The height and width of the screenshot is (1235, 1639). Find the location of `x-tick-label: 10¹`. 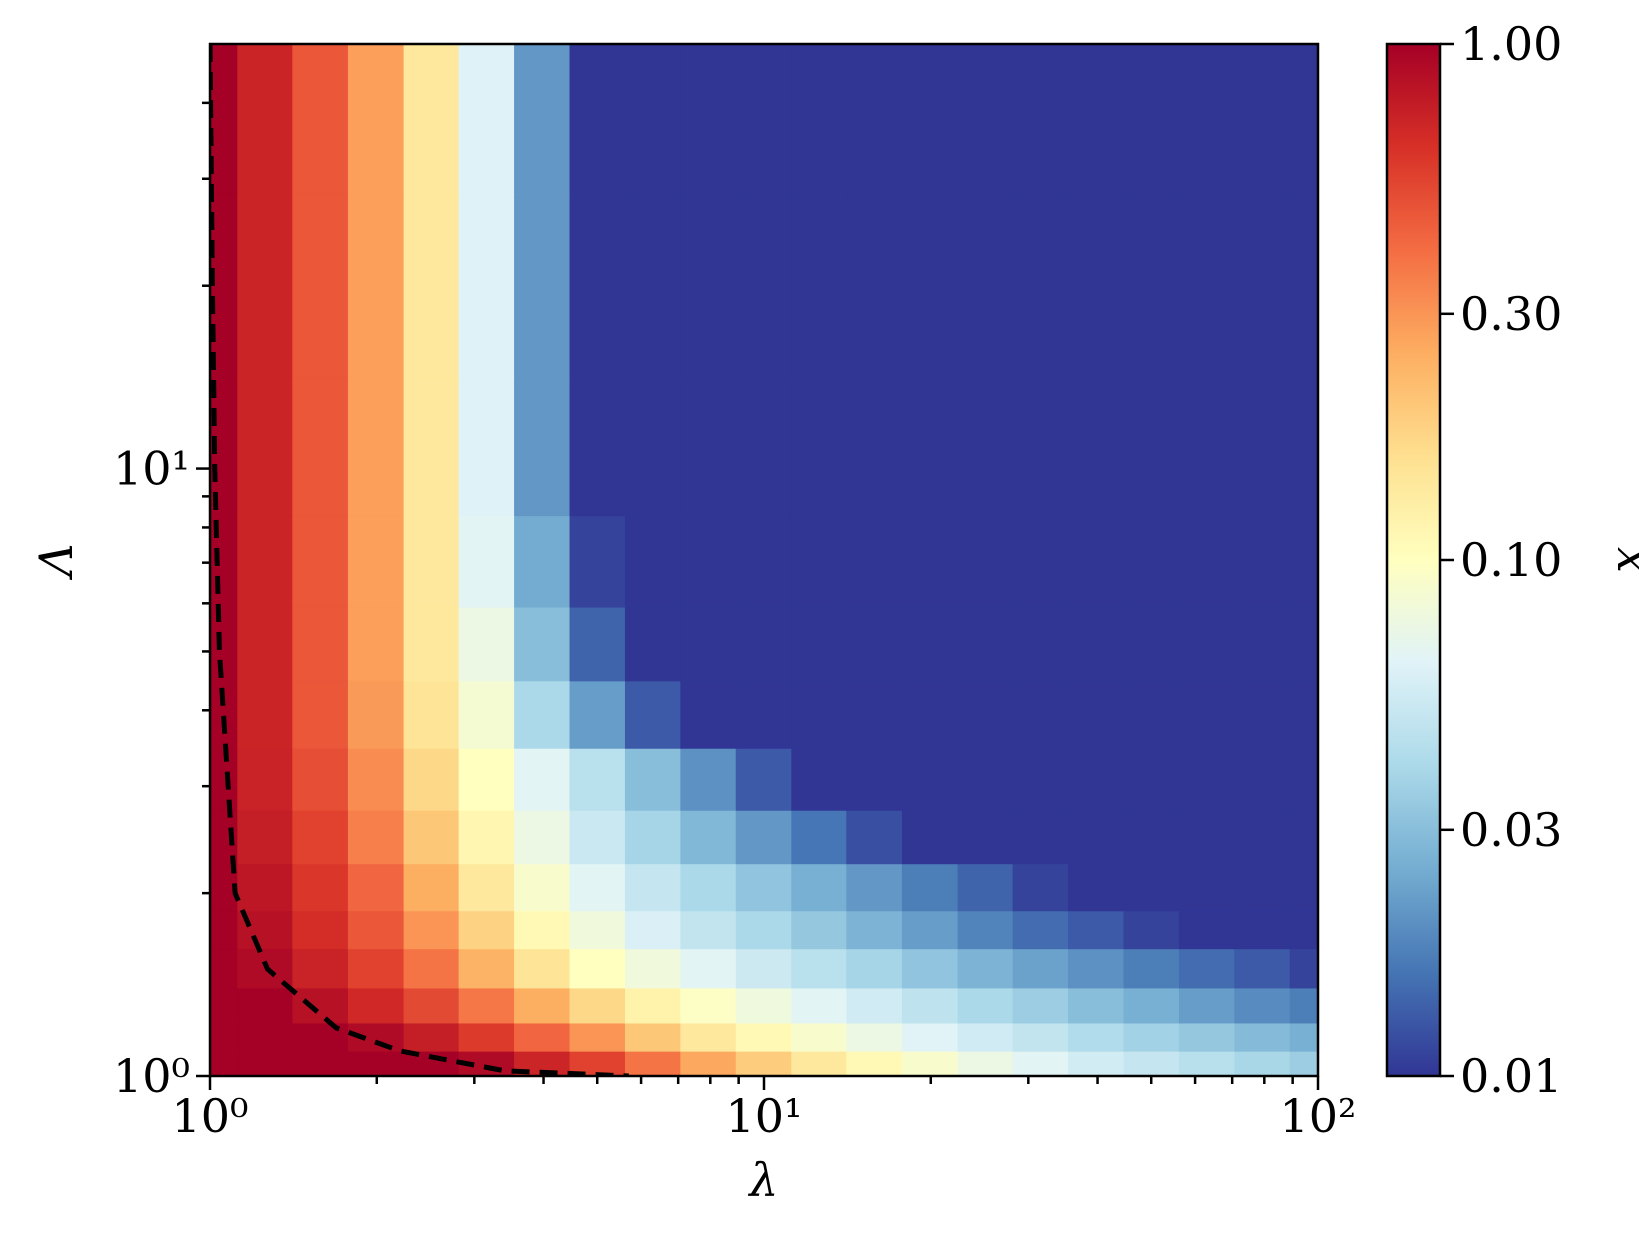

x-tick-label: 10¹ is located at coordinates (764, 1116).